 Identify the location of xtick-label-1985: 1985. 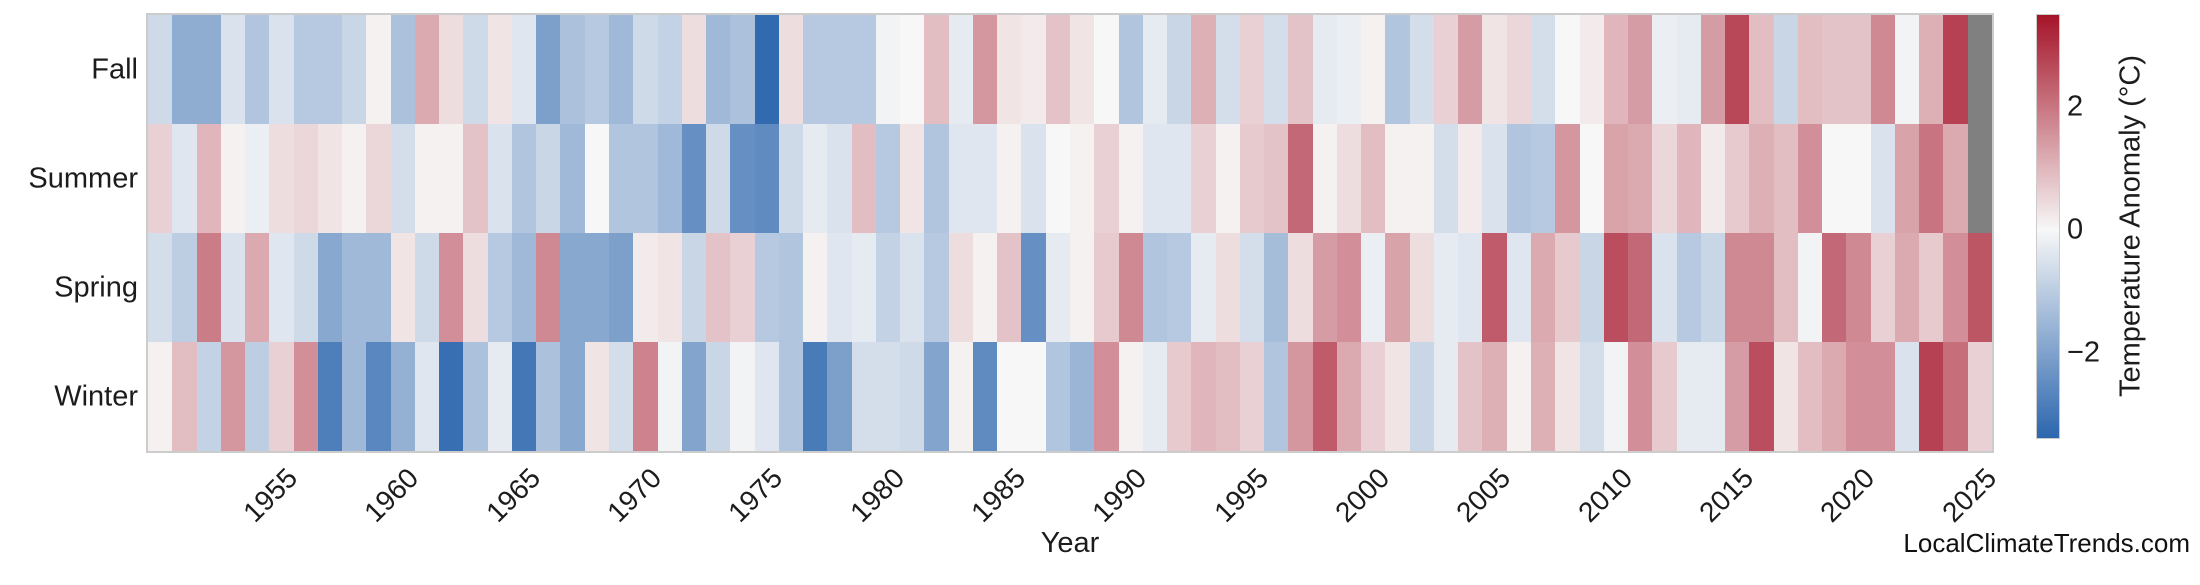
(998, 495).